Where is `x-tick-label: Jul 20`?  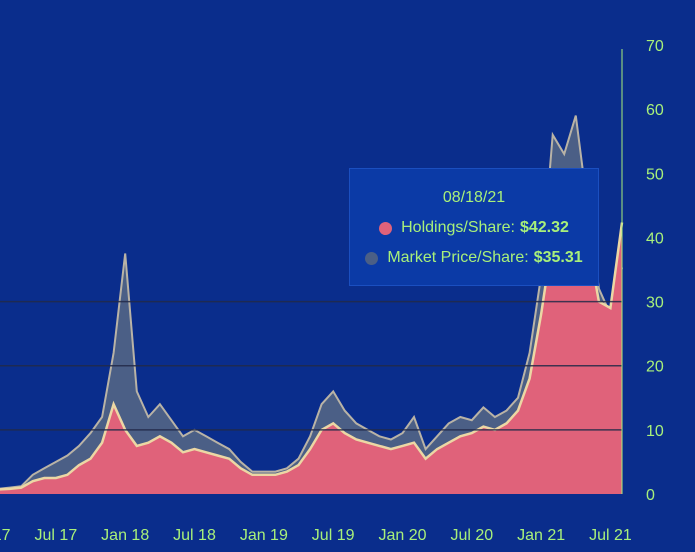 x-tick-label: Jul 20 is located at coordinates (471, 535).